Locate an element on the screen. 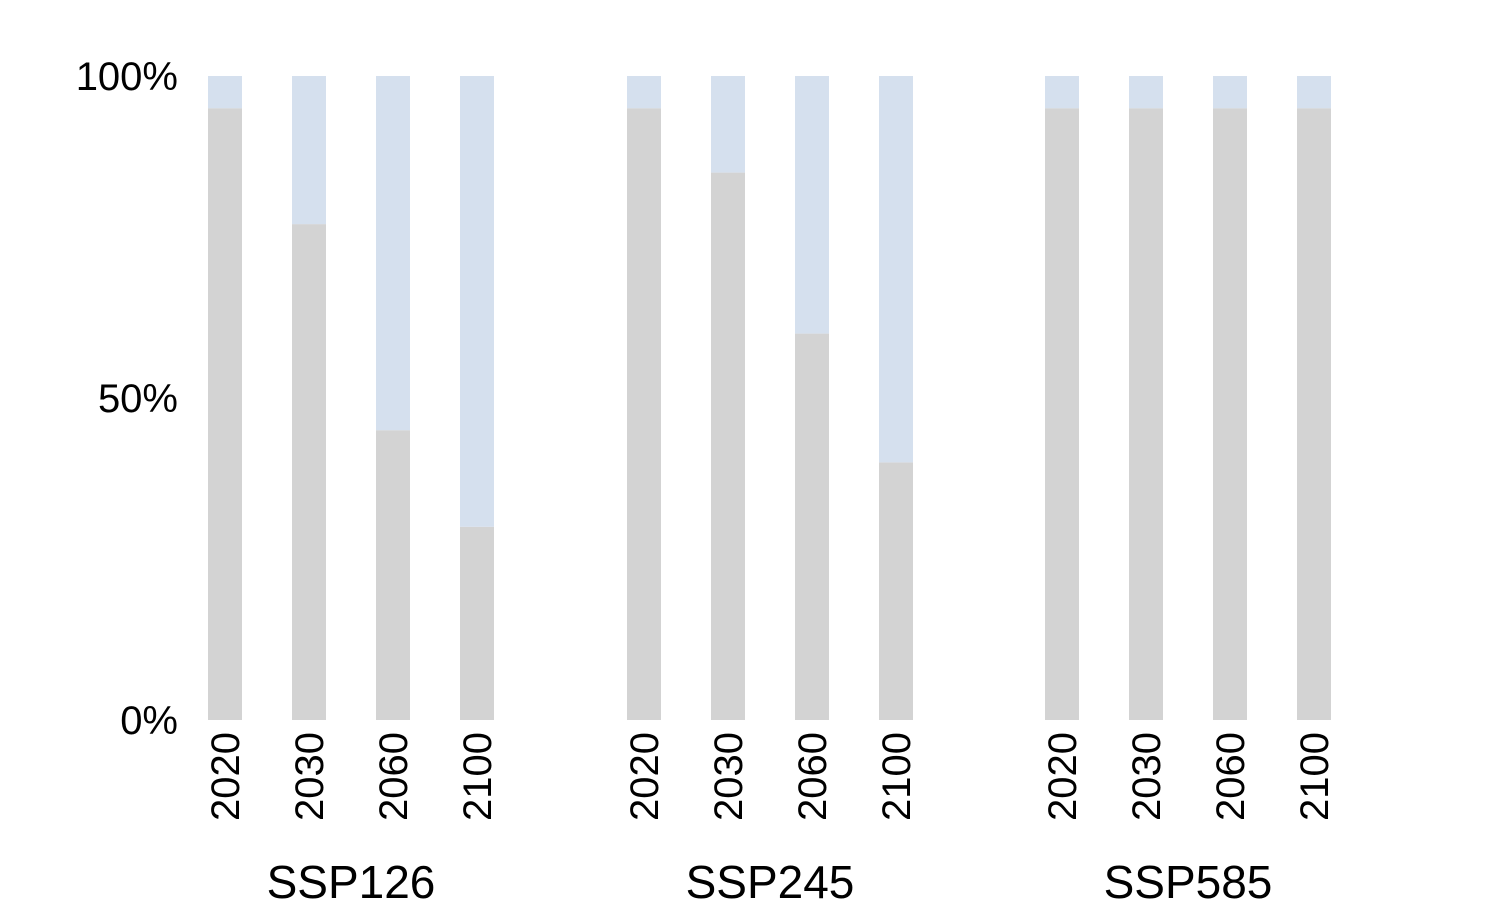 The width and height of the screenshot is (1500, 900). bar-segment-ssp245-2020-s1 is located at coordinates (644, 414).